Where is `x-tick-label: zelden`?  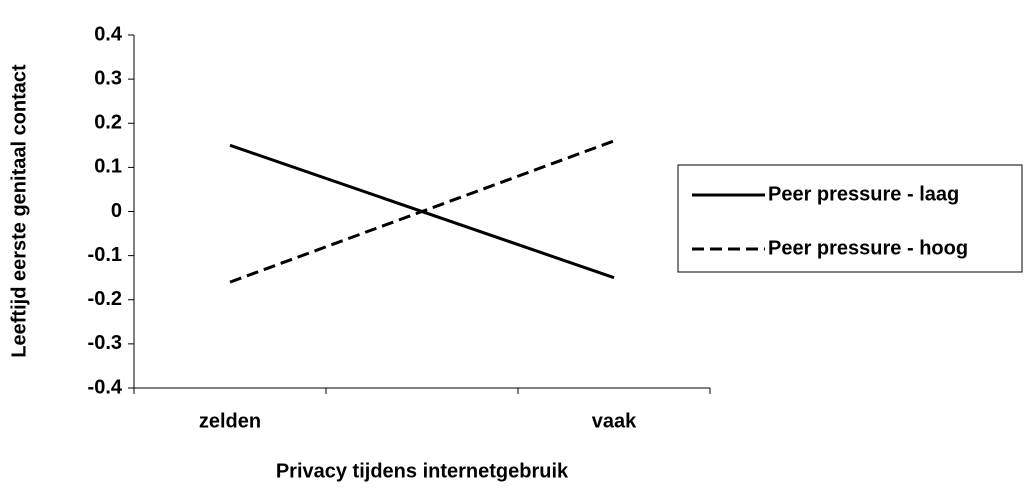 x-tick-label: zelden is located at coordinates (230, 421).